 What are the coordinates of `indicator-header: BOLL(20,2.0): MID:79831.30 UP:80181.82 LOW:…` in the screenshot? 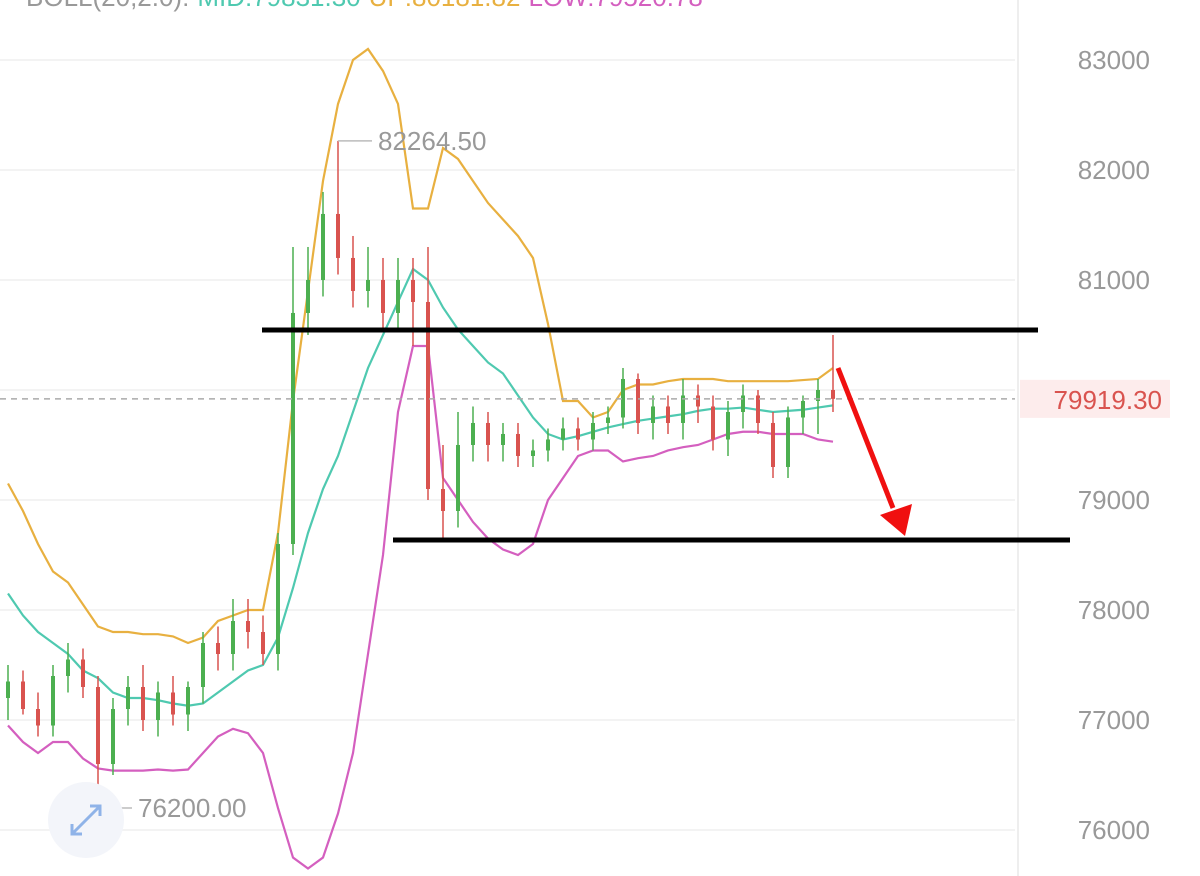 It's located at (364, 6).